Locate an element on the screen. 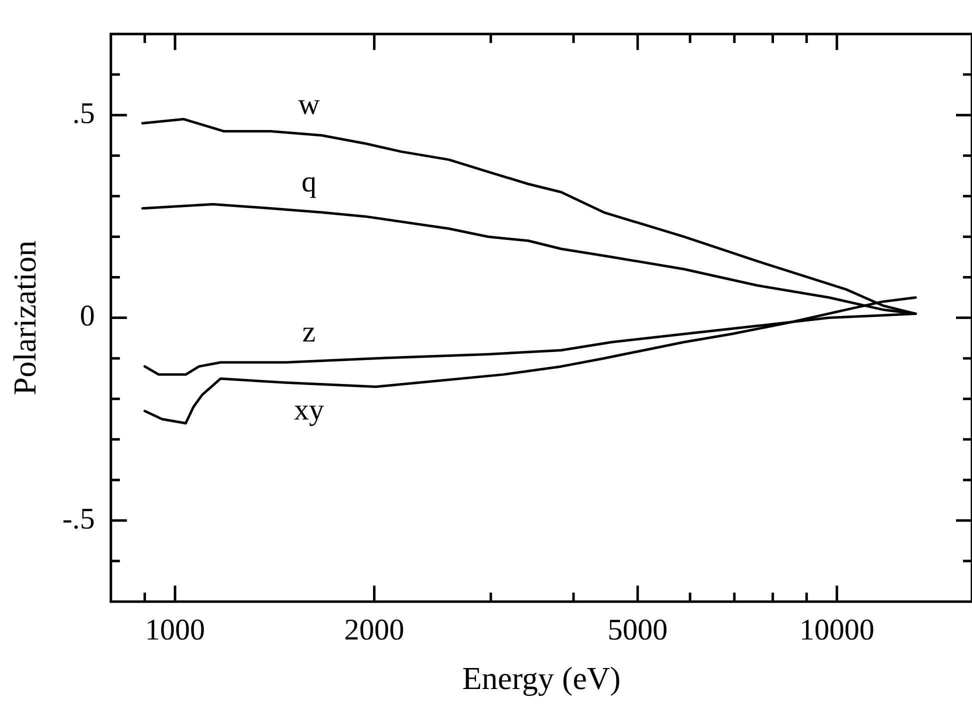  x-tick-label: 2000 is located at coordinates (374, 629).